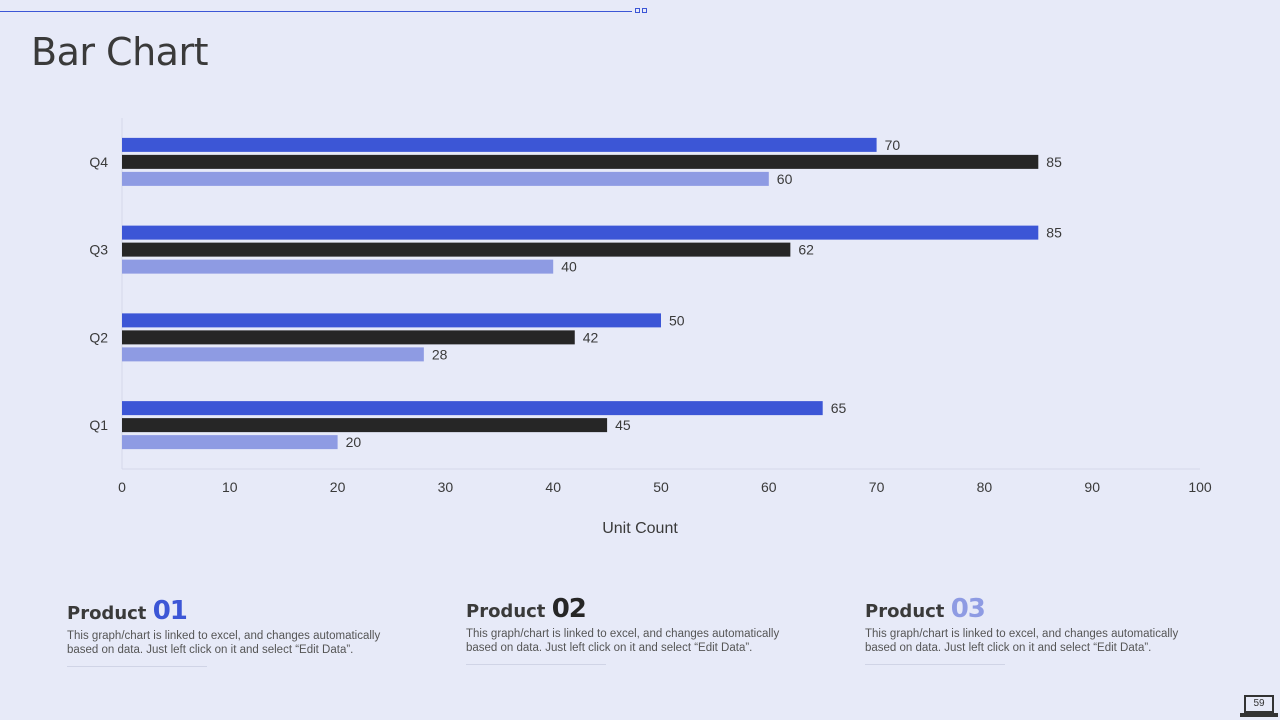 This screenshot has height=720, width=1280. I want to click on x-tick-label: 0, so click(122, 487).